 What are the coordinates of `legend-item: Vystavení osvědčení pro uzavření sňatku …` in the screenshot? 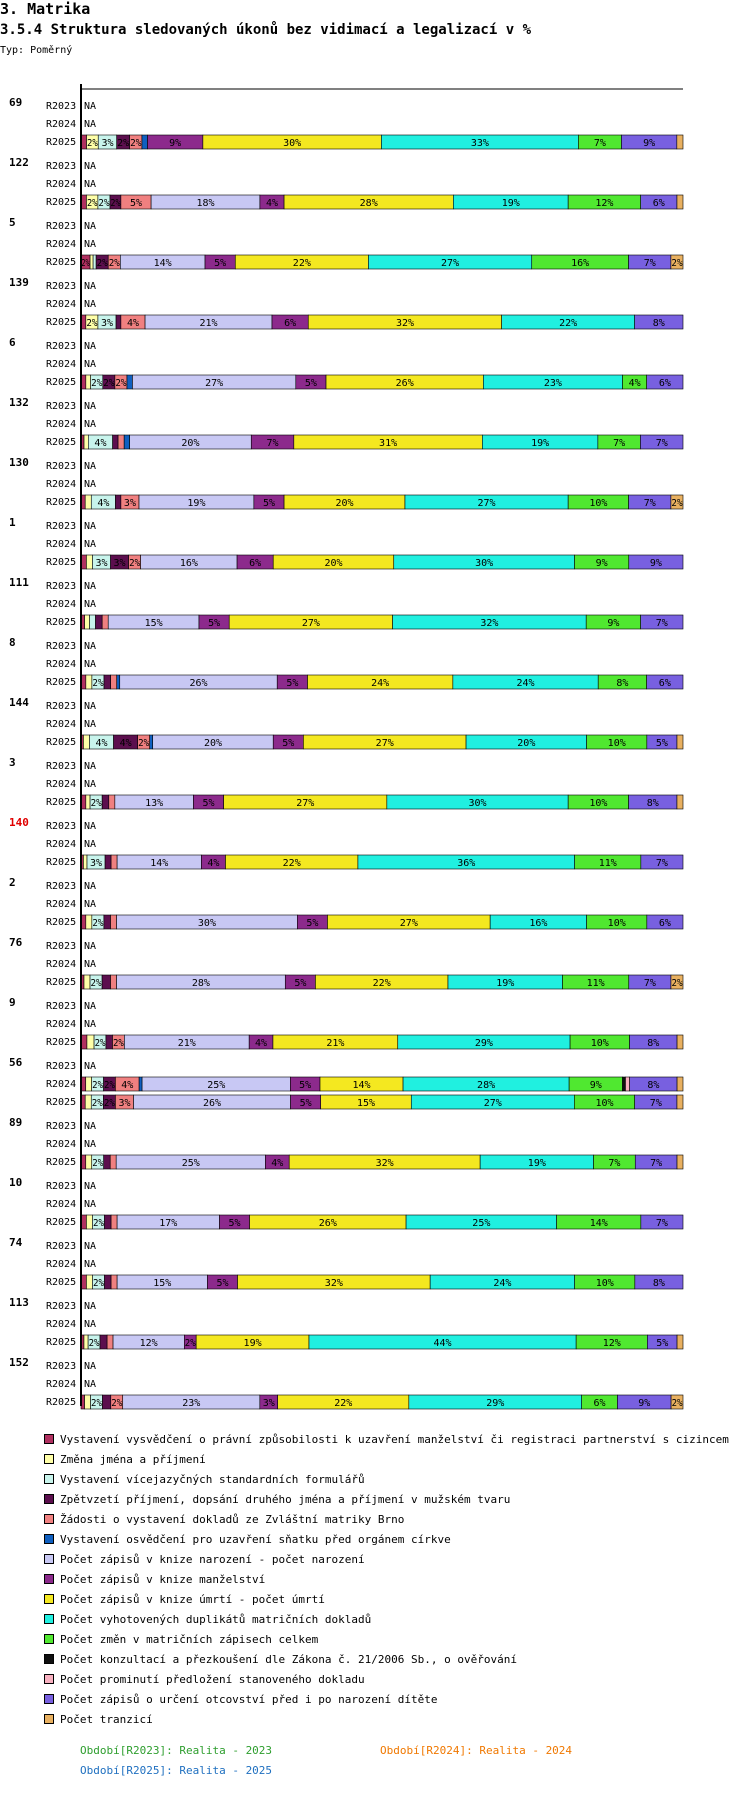 It's located at (247, 1540).